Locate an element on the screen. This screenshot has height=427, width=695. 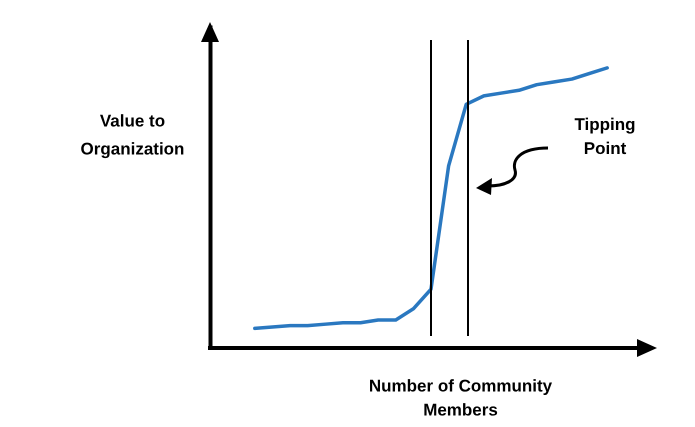
annotation: Tipping Point is located at coordinates (605, 136).